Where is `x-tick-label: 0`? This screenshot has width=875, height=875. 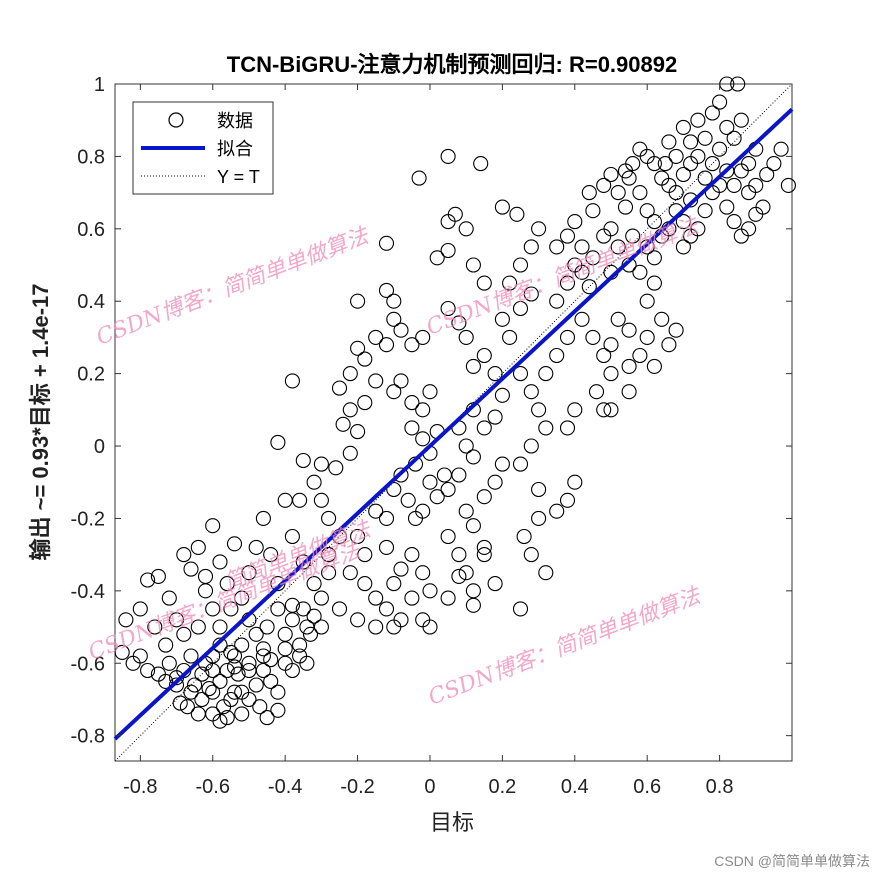
x-tick-label: 0 is located at coordinates (429, 787).